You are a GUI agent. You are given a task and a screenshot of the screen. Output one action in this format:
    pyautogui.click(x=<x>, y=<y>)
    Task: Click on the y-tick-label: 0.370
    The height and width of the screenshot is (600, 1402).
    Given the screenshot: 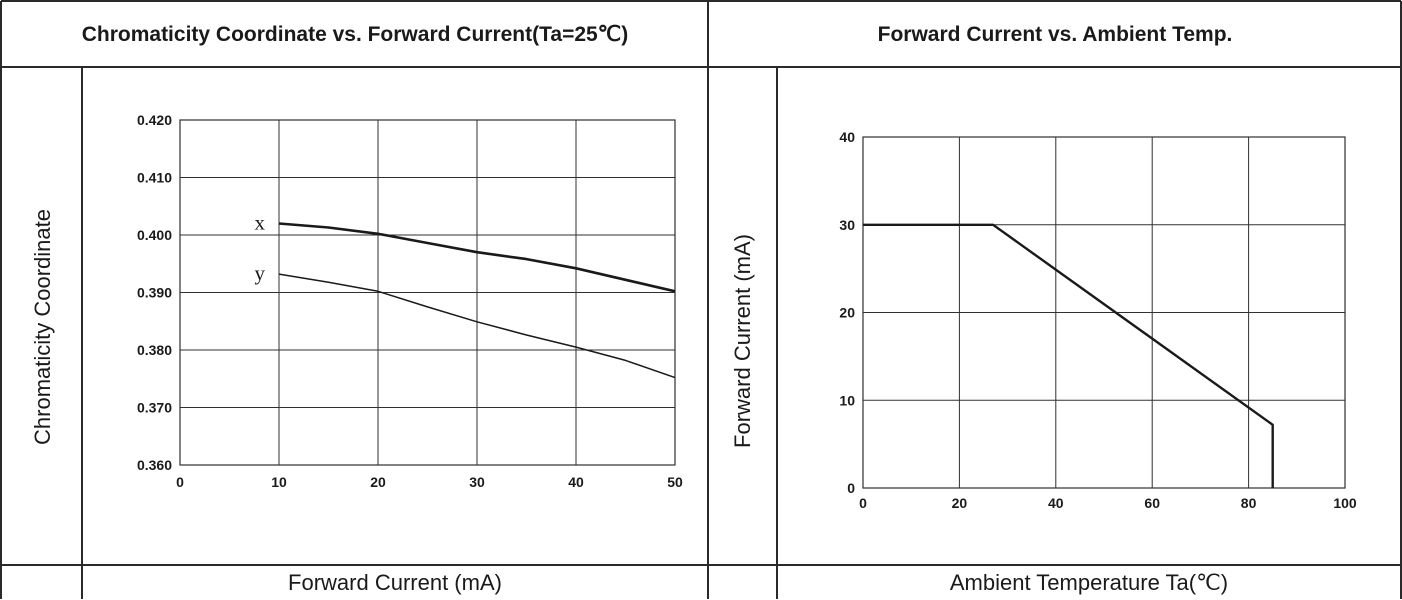 What is the action you would take?
    pyautogui.click(x=154, y=408)
    